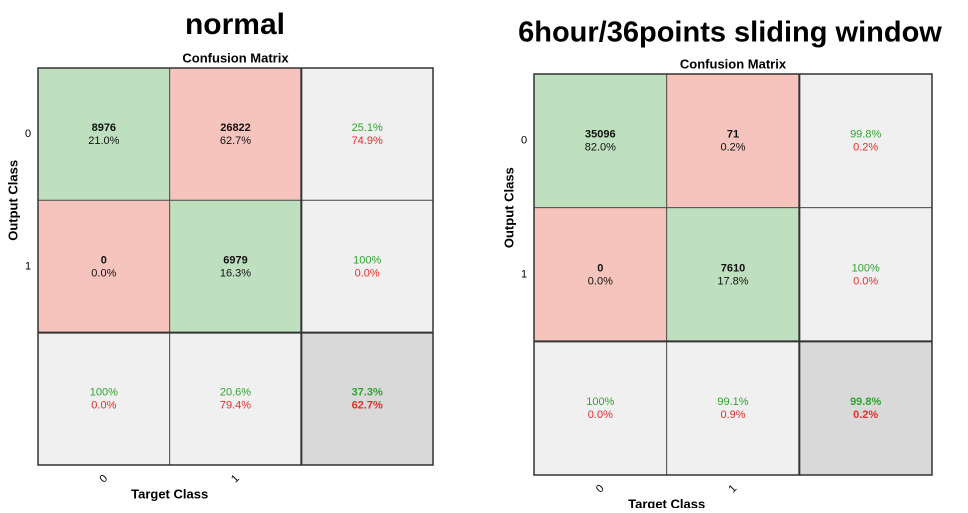  I want to click on cell-bottom: 74.9%, so click(367, 141).